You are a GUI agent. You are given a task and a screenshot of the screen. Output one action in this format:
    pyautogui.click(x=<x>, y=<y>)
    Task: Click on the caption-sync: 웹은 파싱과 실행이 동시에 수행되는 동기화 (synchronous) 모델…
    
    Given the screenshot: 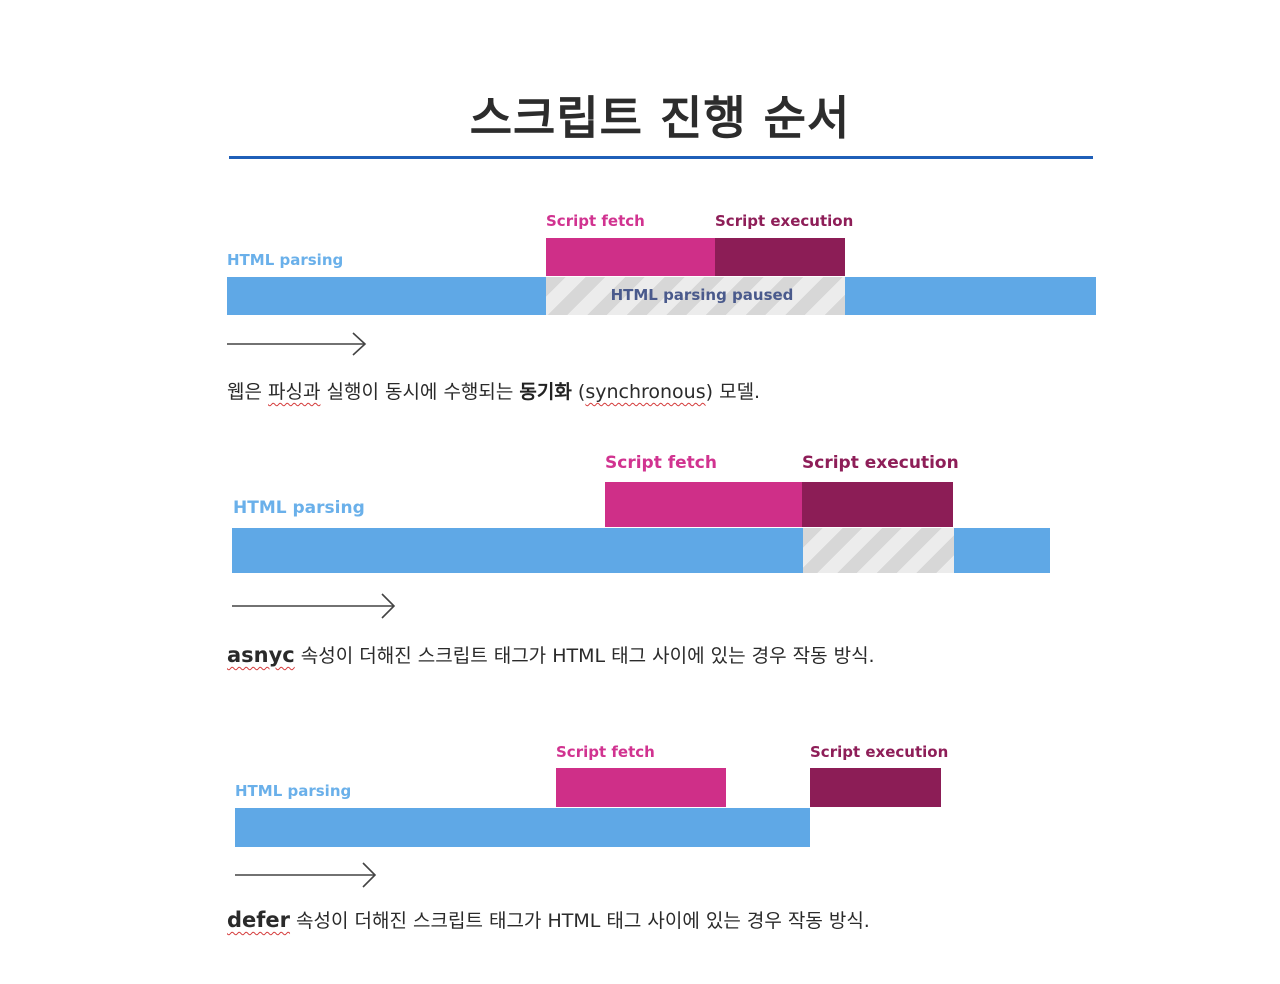 What is the action you would take?
    pyautogui.click(x=493, y=390)
    